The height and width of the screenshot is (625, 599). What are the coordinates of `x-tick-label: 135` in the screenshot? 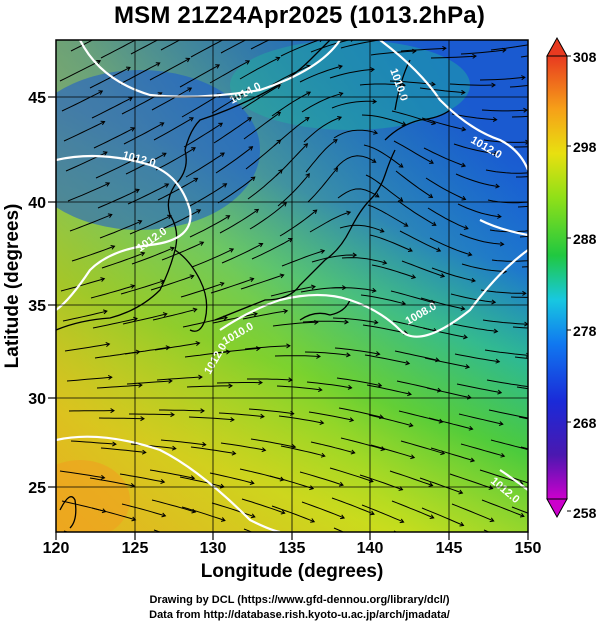 It's located at (292, 548).